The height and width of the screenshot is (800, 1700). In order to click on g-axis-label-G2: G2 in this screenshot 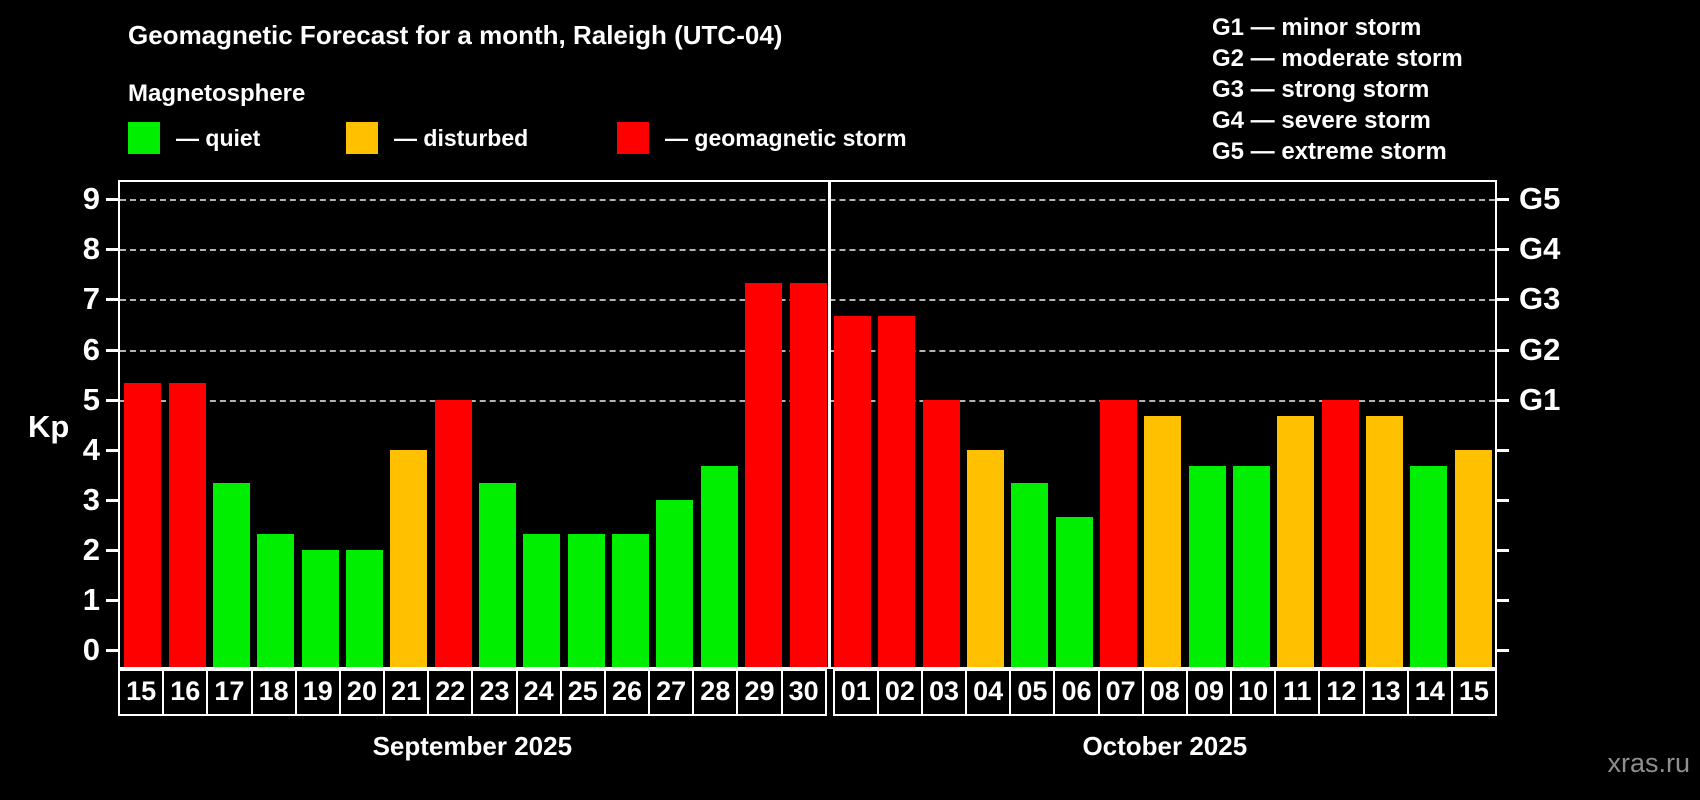, I will do `click(1540, 349)`.